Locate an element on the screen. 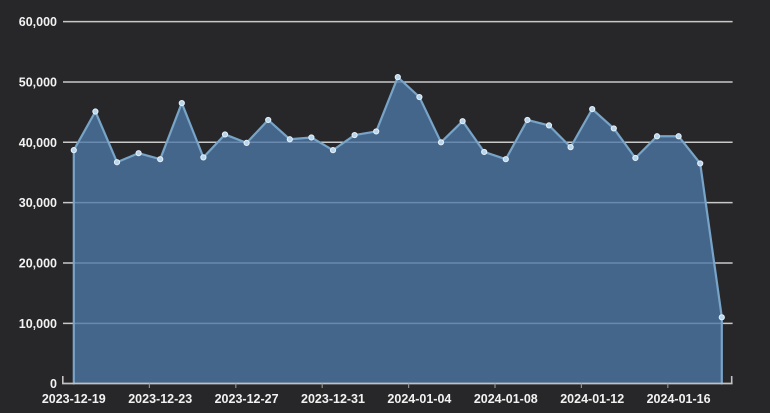  x-tick-label: 2024-01-16 is located at coordinates (679, 399).